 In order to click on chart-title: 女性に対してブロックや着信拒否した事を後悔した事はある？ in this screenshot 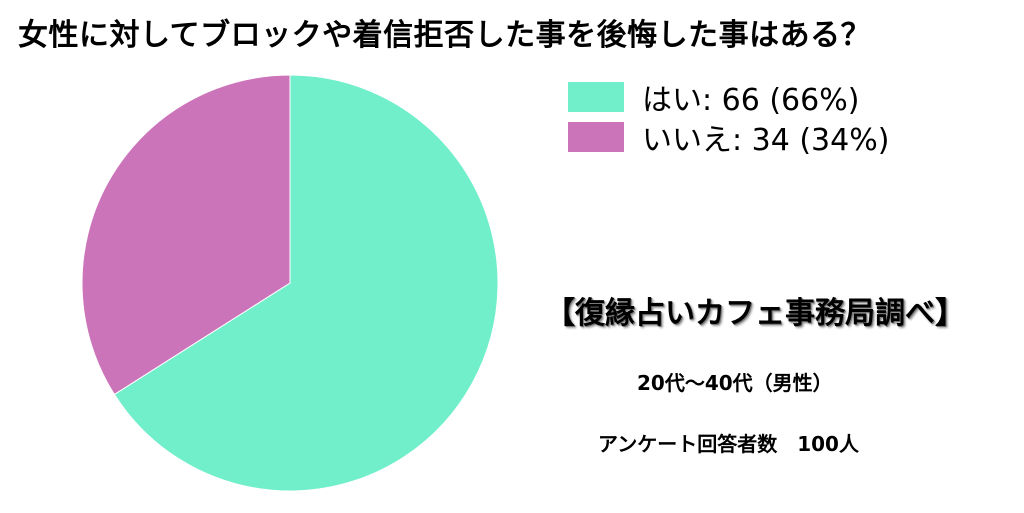, I will do `click(445, 35)`.